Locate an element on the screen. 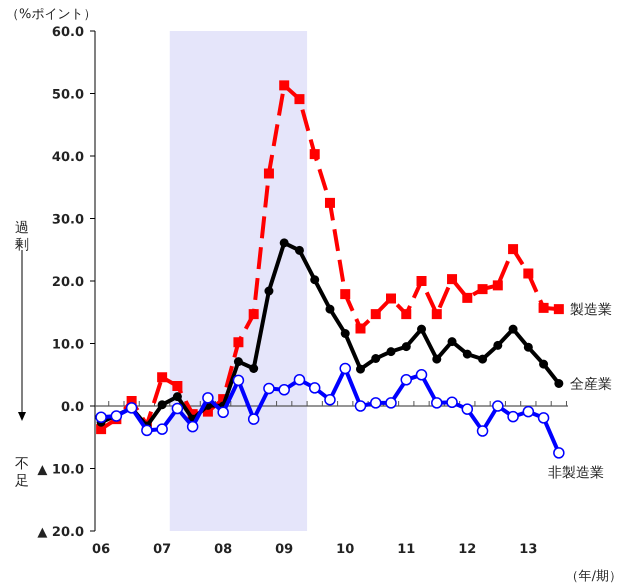 The image size is (628, 584). series-label: 製造業 is located at coordinates (591, 310).